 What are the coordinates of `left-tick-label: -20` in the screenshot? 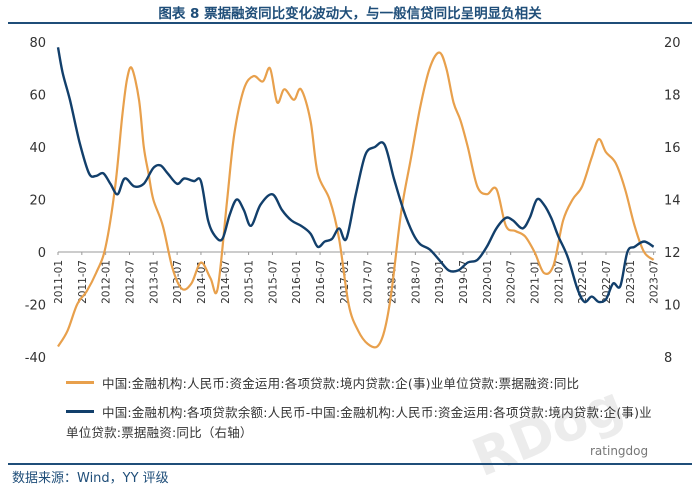 It's located at (35, 306).